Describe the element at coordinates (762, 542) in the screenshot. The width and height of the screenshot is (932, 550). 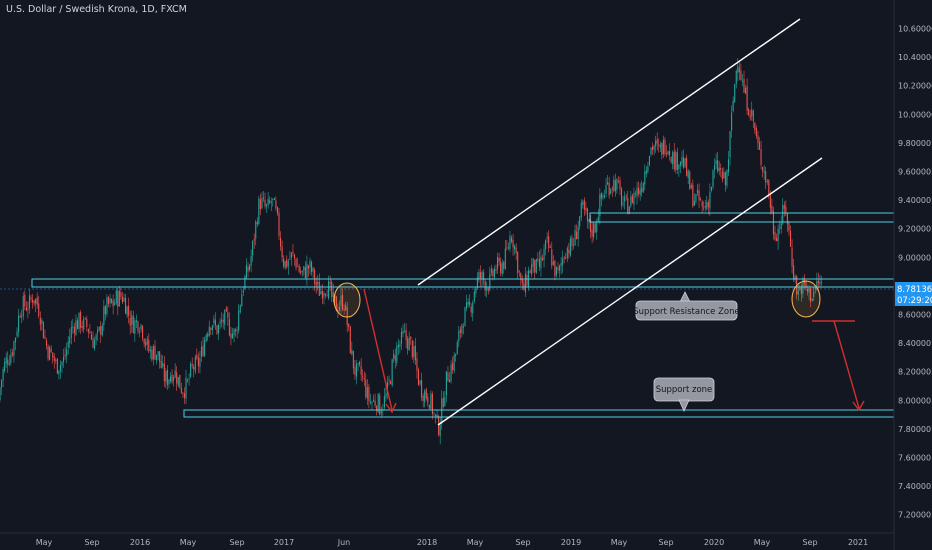
I see `x-tick-label: May` at that location.